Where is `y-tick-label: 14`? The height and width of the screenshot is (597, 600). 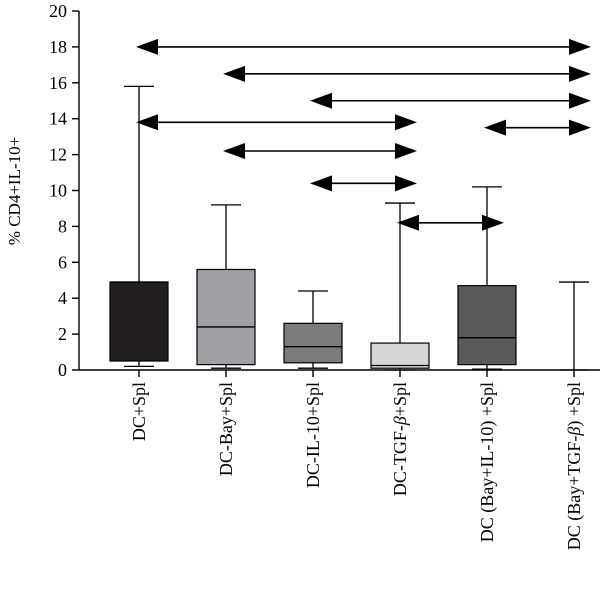
y-tick-label: 14 is located at coordinates (58, 119).